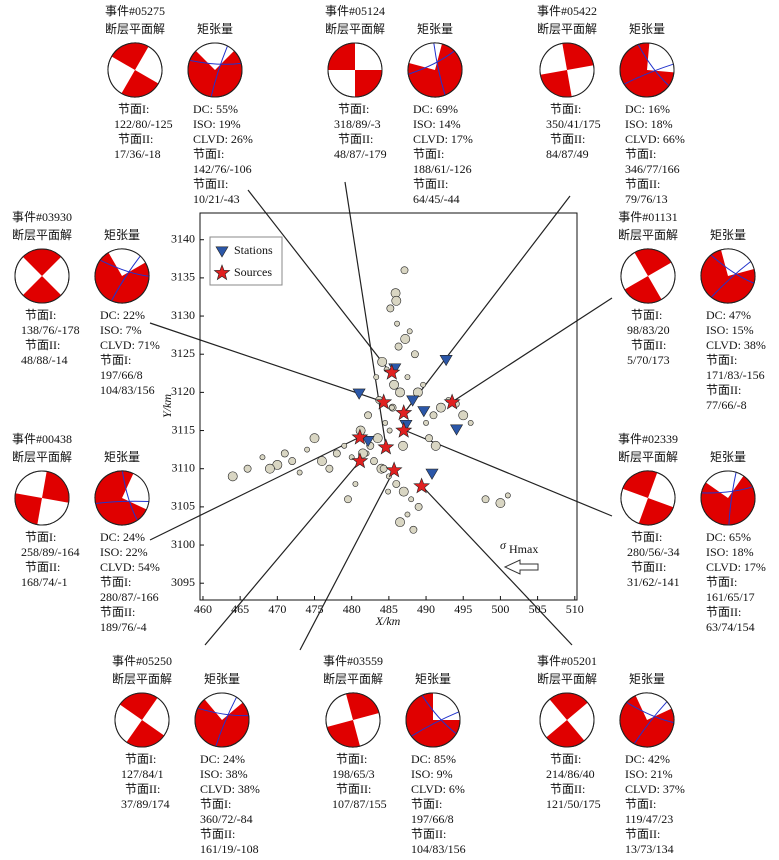  I want to click on mt-line: DC: 47%, so click(728, 315).